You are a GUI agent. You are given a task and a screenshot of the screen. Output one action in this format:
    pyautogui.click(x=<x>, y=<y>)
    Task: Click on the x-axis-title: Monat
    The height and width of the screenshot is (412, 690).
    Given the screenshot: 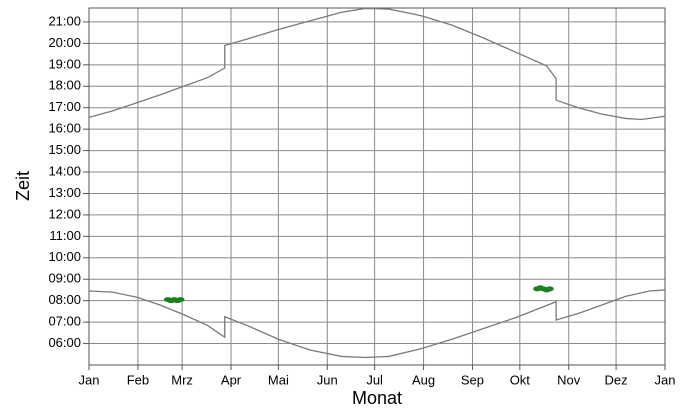 What is the action you would take?
    pyautogui.click(x=377, y=398)
    